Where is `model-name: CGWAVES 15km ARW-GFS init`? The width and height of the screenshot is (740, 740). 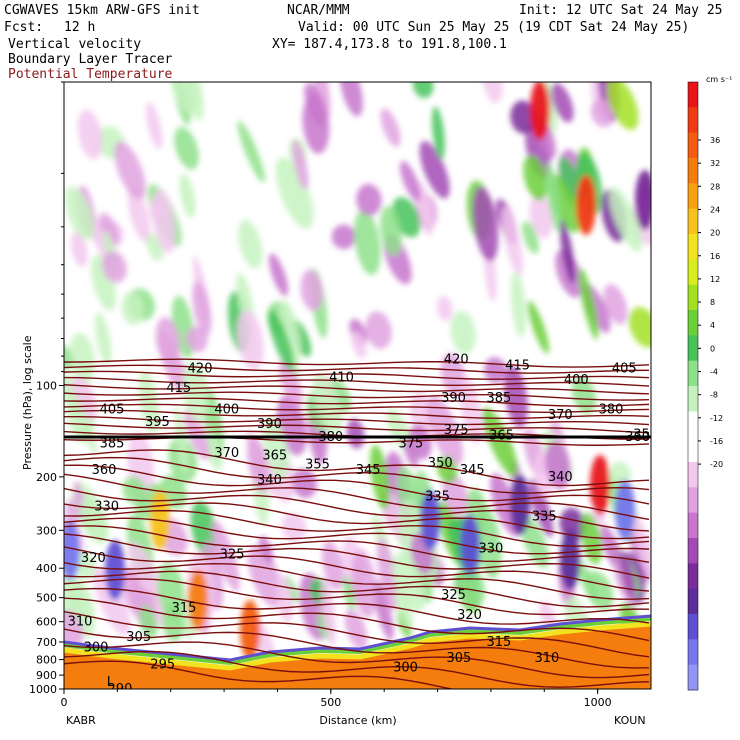
model-name: CGWAVES 15km ARW-GFS init is located at coordinates (102, 10).